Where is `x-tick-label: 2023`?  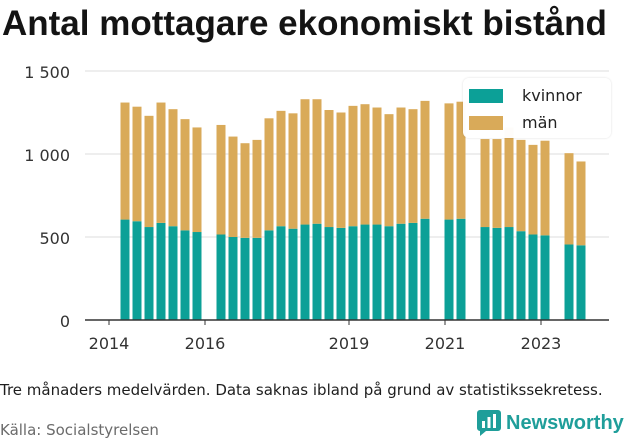
x-tick-label: 2023 is located at coordinates (541, 343).